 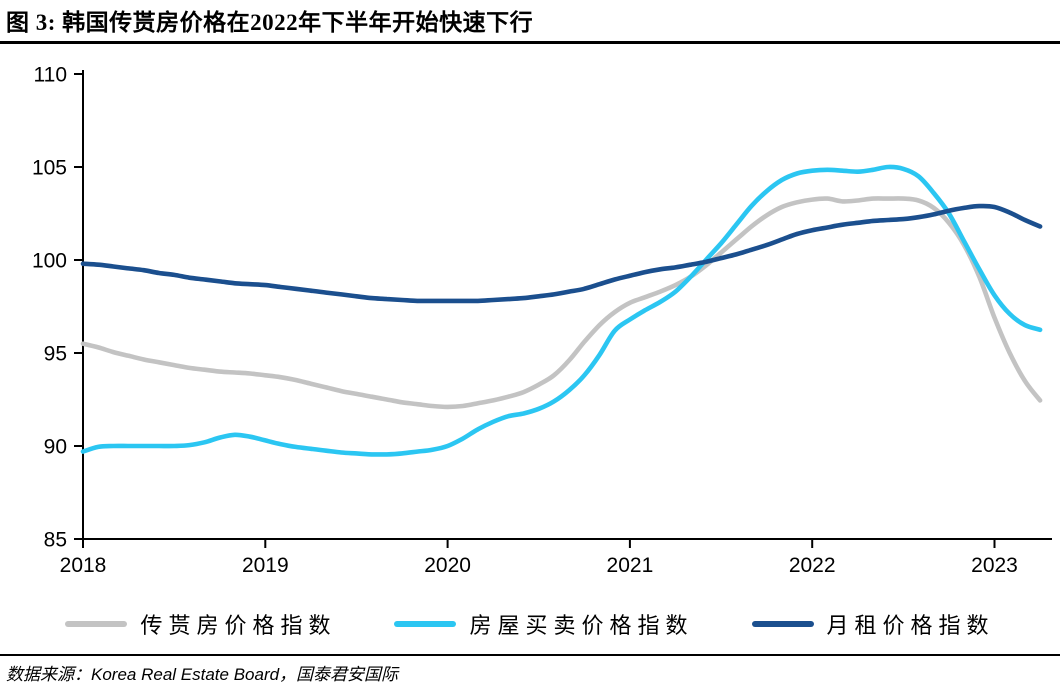 I want to click on source-note: 数据来源：Korea Real Estate Board，国泰君安国际, so click(x=202, y=674).